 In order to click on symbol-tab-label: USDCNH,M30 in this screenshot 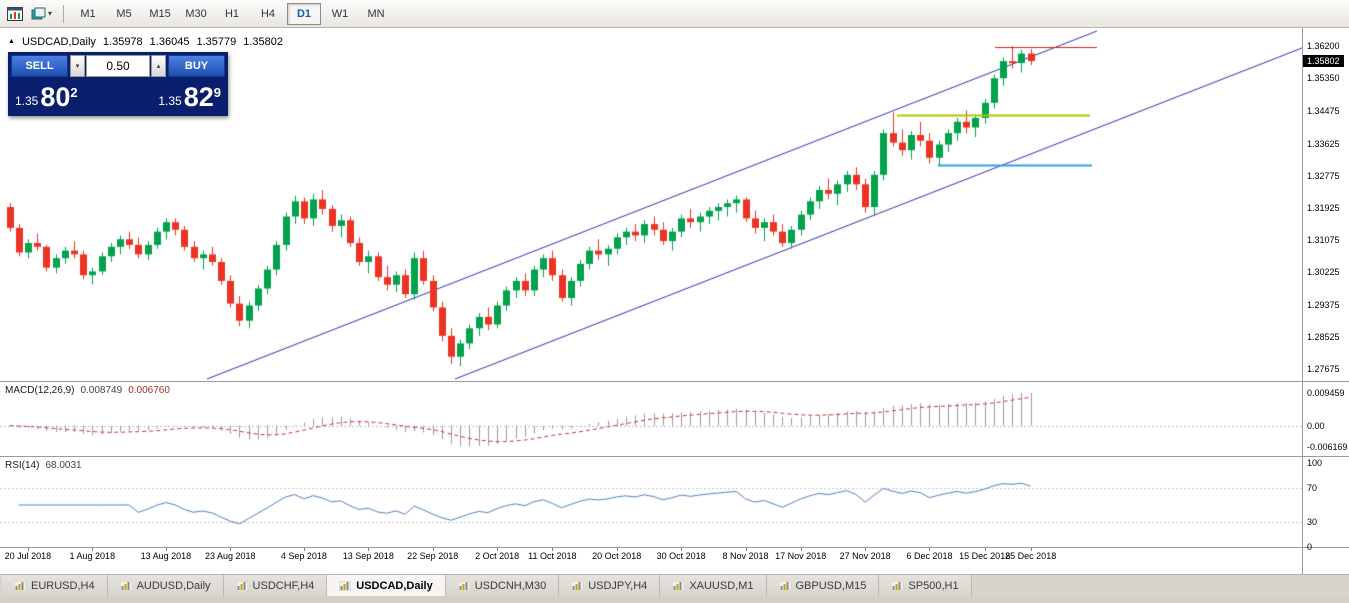, I will do `click(510, 585)`.